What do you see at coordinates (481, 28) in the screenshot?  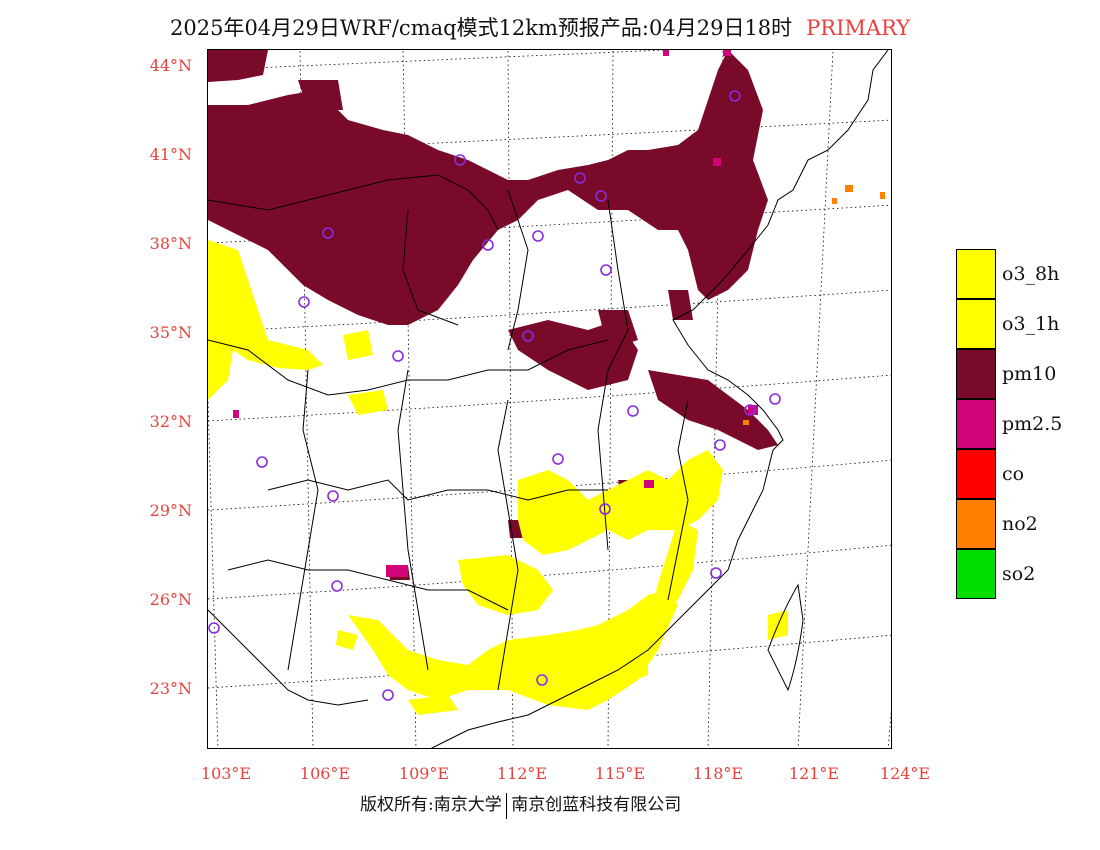 I see `title-main: 2025年04月29日WRF/cmaq模式12km预报产品:04月29日18时` at bounding box center [481, 28].